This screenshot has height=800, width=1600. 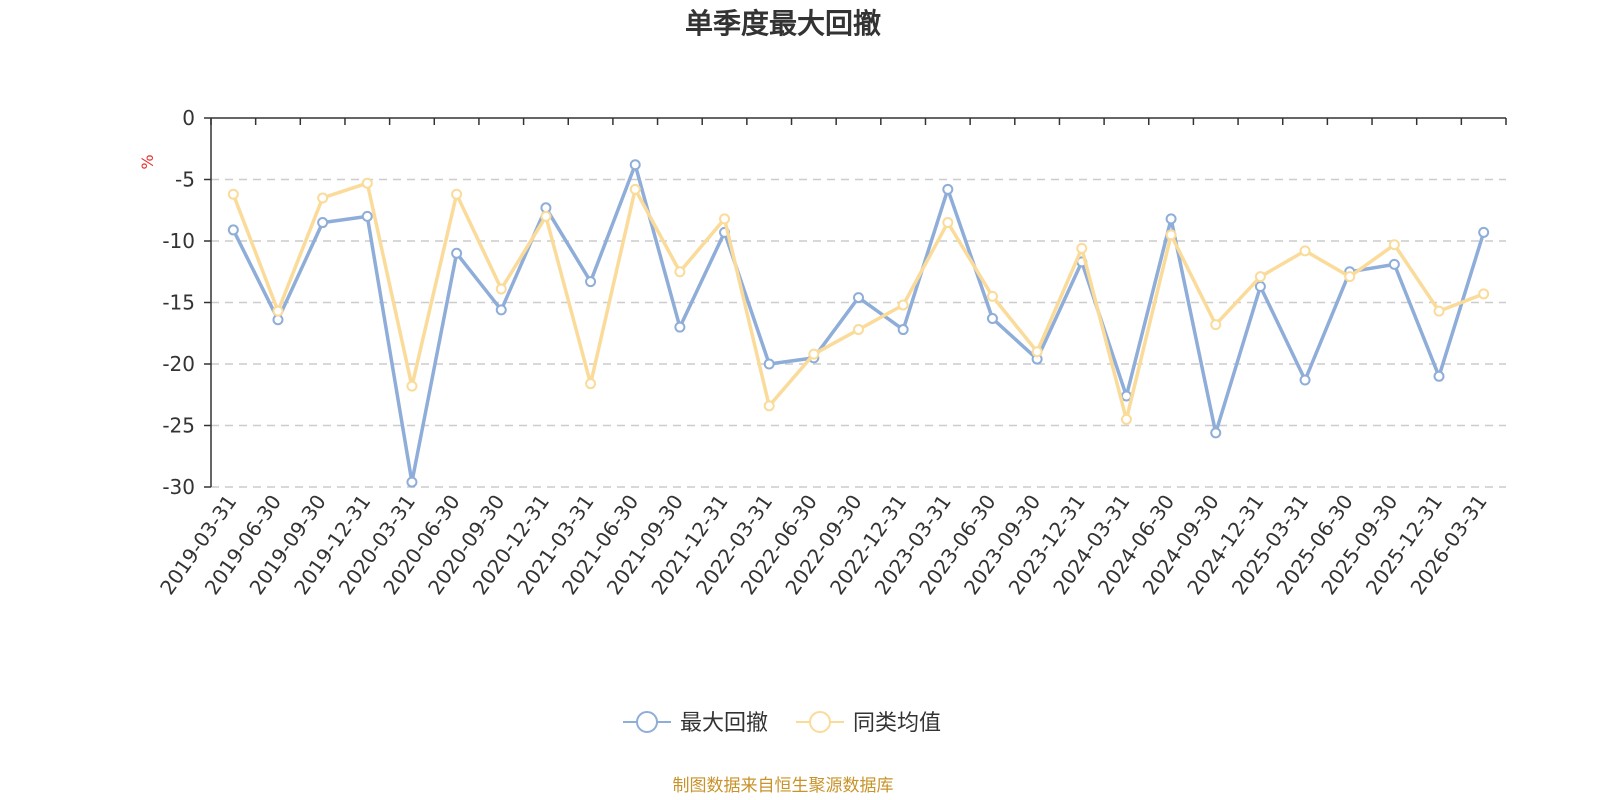 What do you see at coordinates (178, 487) in the screenshot?
I see `y-tick-label: -30` at bounding box center [178, 487].